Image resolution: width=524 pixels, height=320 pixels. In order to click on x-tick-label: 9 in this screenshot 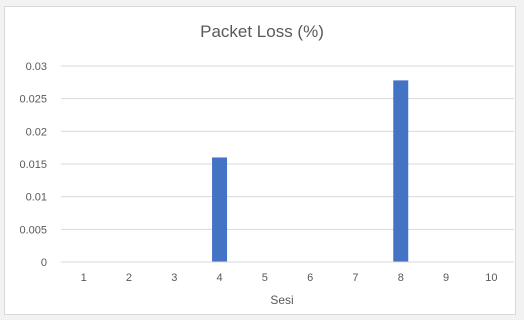, I will do `click(446, 278)`.